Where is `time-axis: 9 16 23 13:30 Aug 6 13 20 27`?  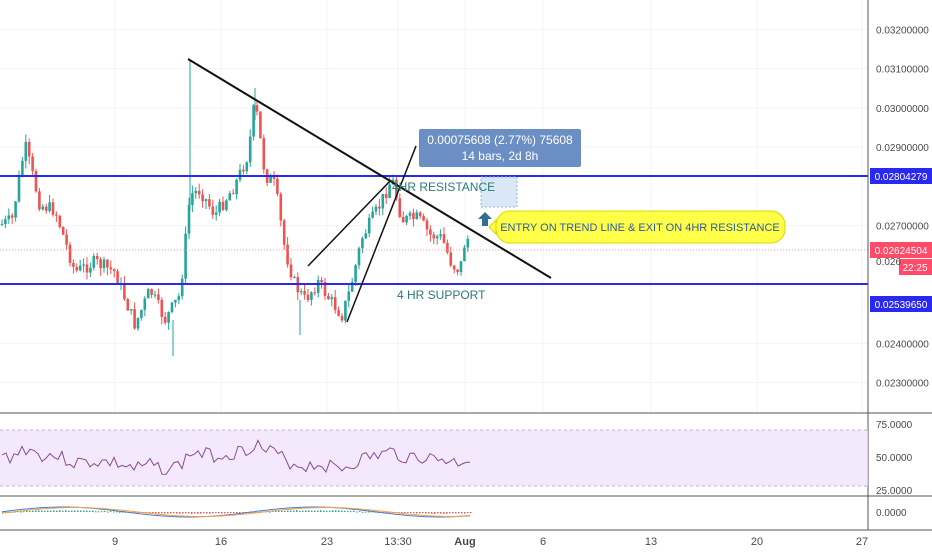 time-axis: 9 16 23 13:30 Aug 6 13 20 27 is located at coordinates (490, 542).